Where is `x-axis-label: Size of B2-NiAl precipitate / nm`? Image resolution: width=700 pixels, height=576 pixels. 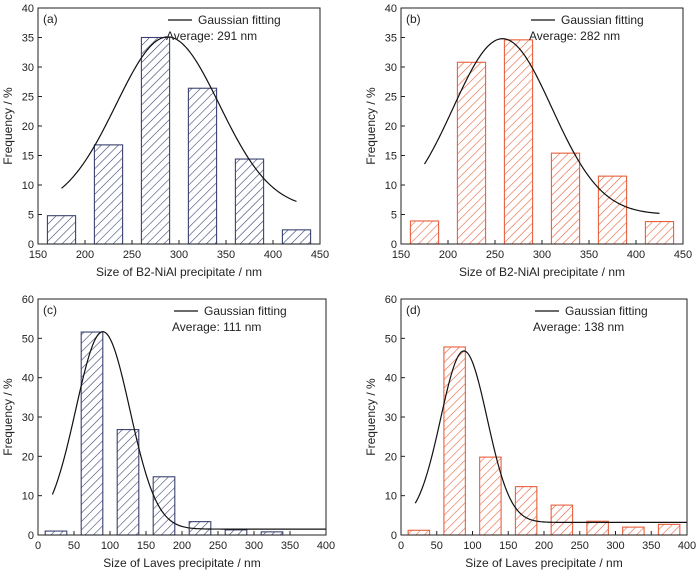
x-axis-label: Size of B2-NiAl precipitate / nm is located at coordinates (542, 272).